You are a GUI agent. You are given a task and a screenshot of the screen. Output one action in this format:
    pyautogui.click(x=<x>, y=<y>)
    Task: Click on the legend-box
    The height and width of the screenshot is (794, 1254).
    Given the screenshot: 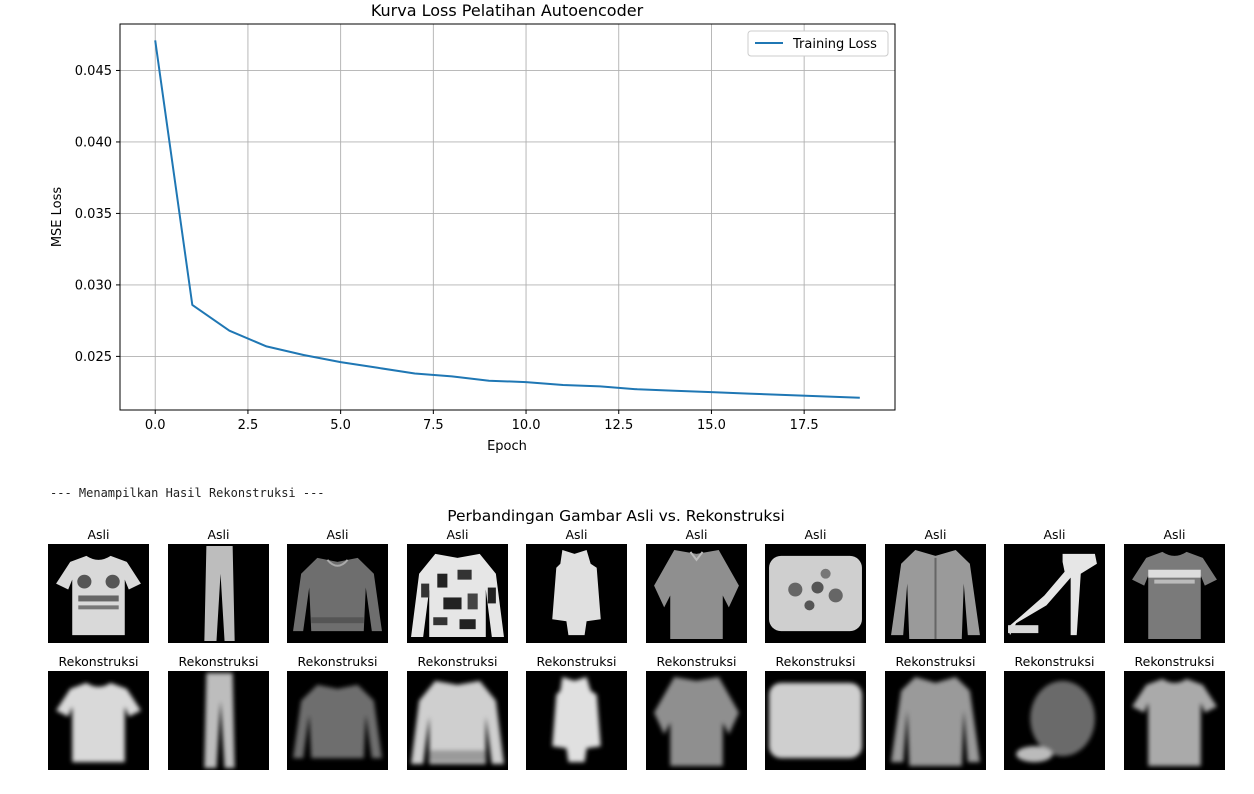 What is the action you would take?
    pyautogui.click(x=818, y=43)
    